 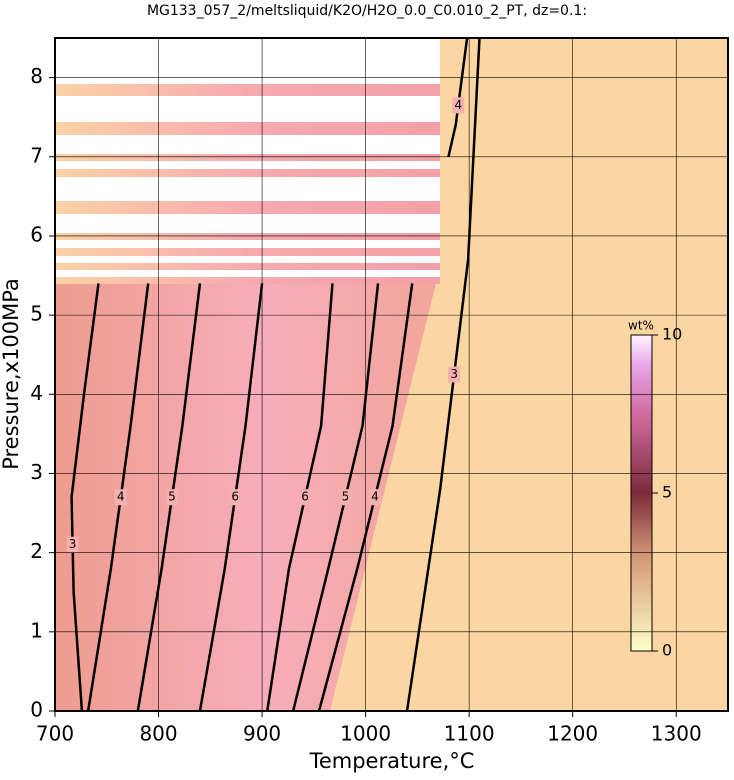 What do you see at coordinates (641, 493) in the screenshot?
I see `colorbar` at bounding box center [641, 493].